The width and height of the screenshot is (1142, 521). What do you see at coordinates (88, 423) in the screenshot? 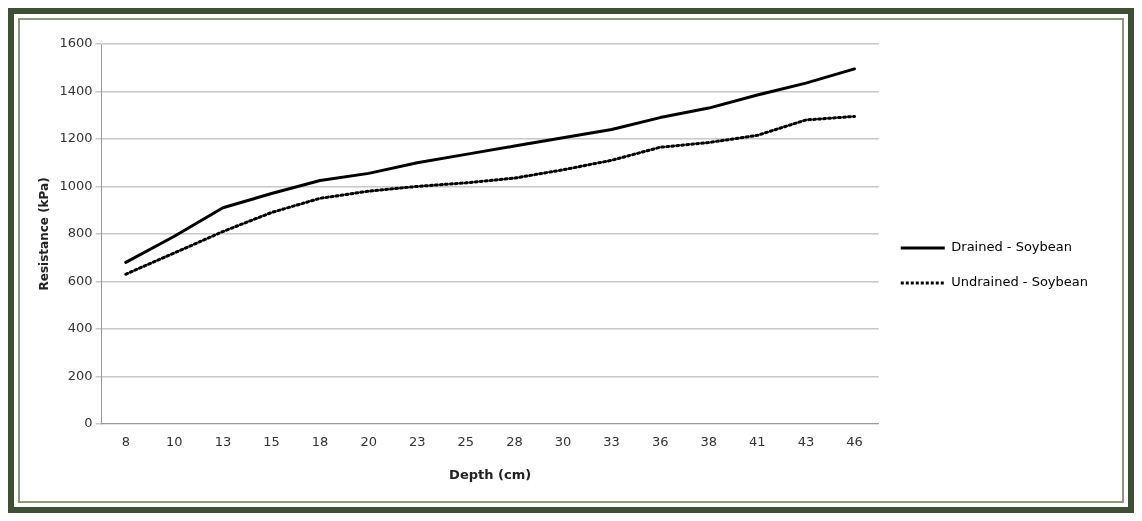
I see `y-tick-label: 0` at bounding box center [88, 423].